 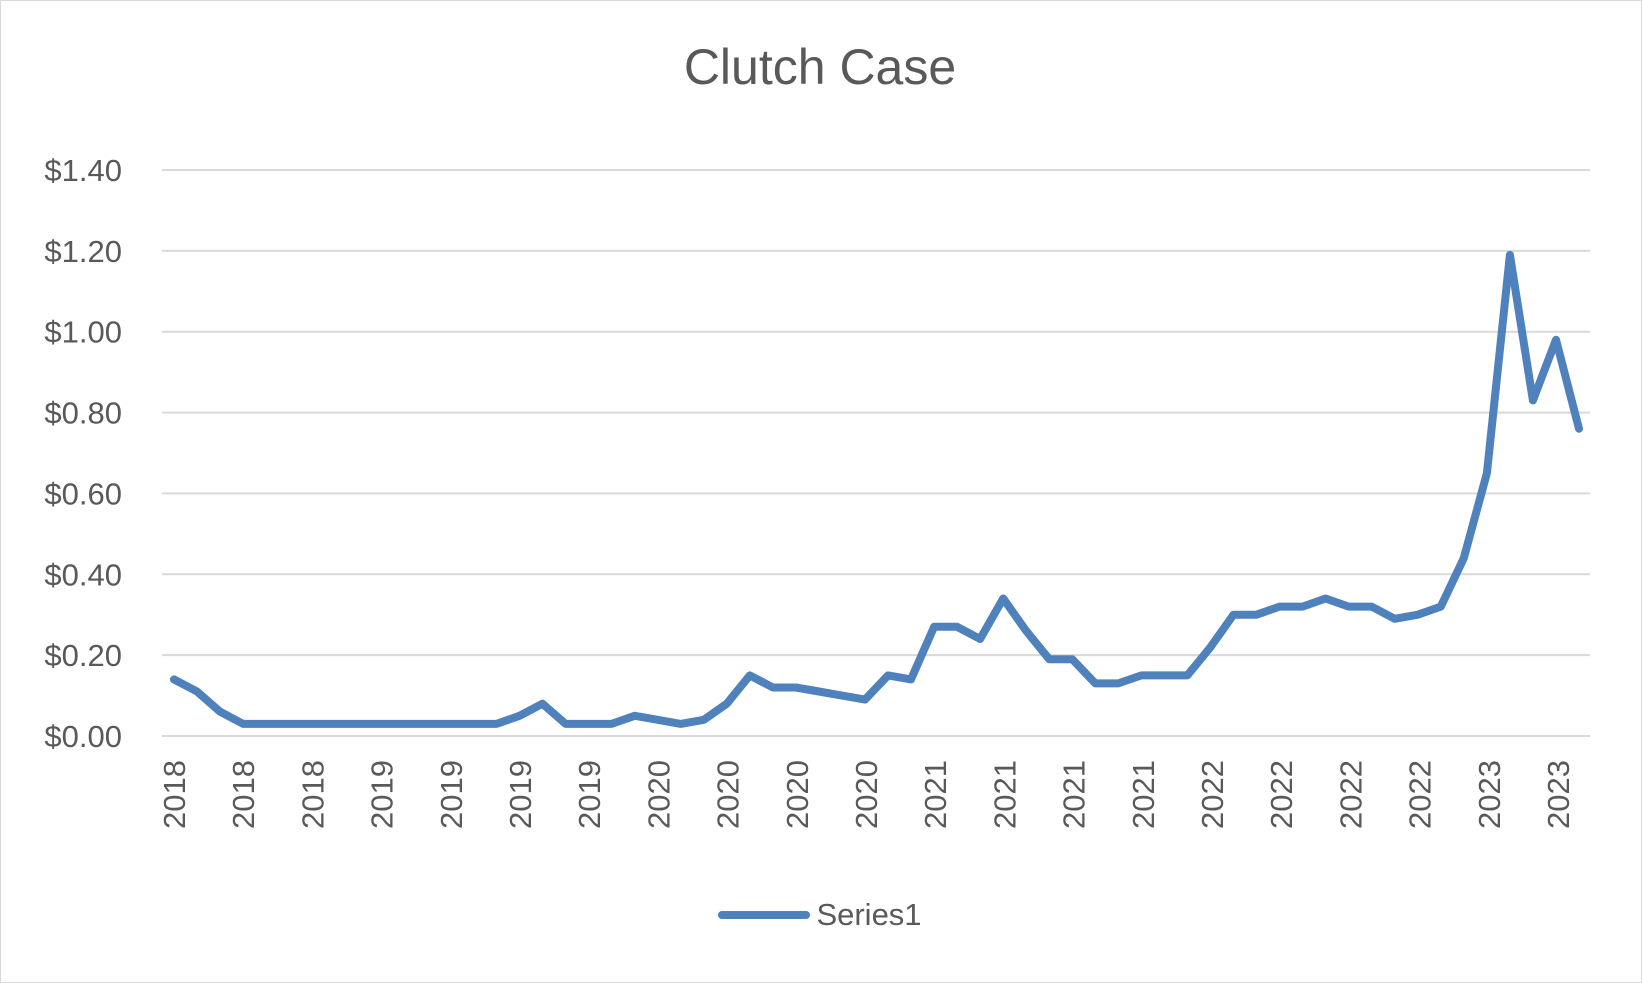 I want to click on y-tick-label: $0.60, so click(x=83, y=493).